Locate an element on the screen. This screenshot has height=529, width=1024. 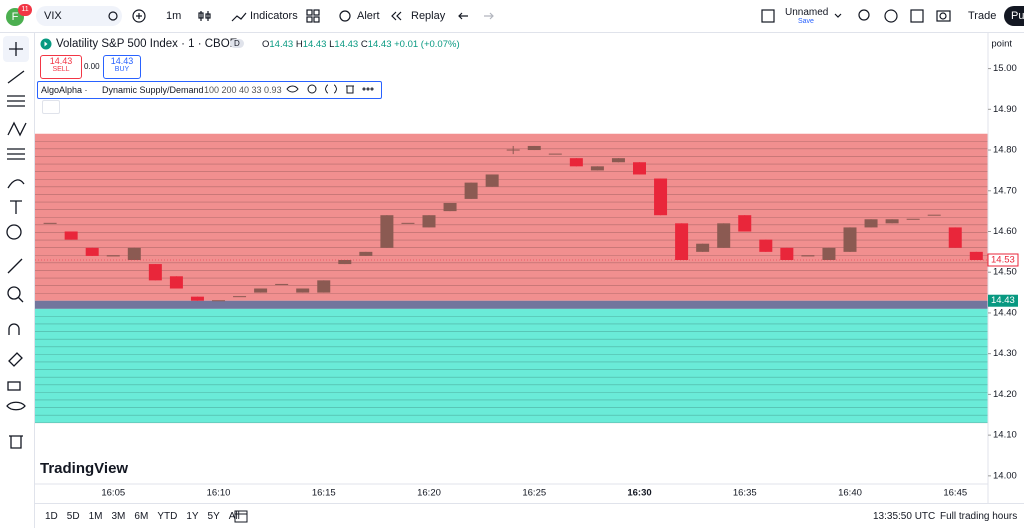
y-tick-label: 14.30 is located at coordinates (1005, 353).